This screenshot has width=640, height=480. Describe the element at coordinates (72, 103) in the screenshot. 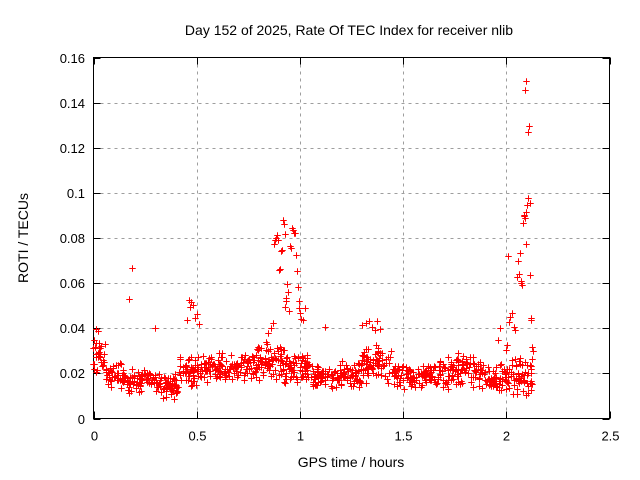

I see `y-tick-label: 0.14` at that location.